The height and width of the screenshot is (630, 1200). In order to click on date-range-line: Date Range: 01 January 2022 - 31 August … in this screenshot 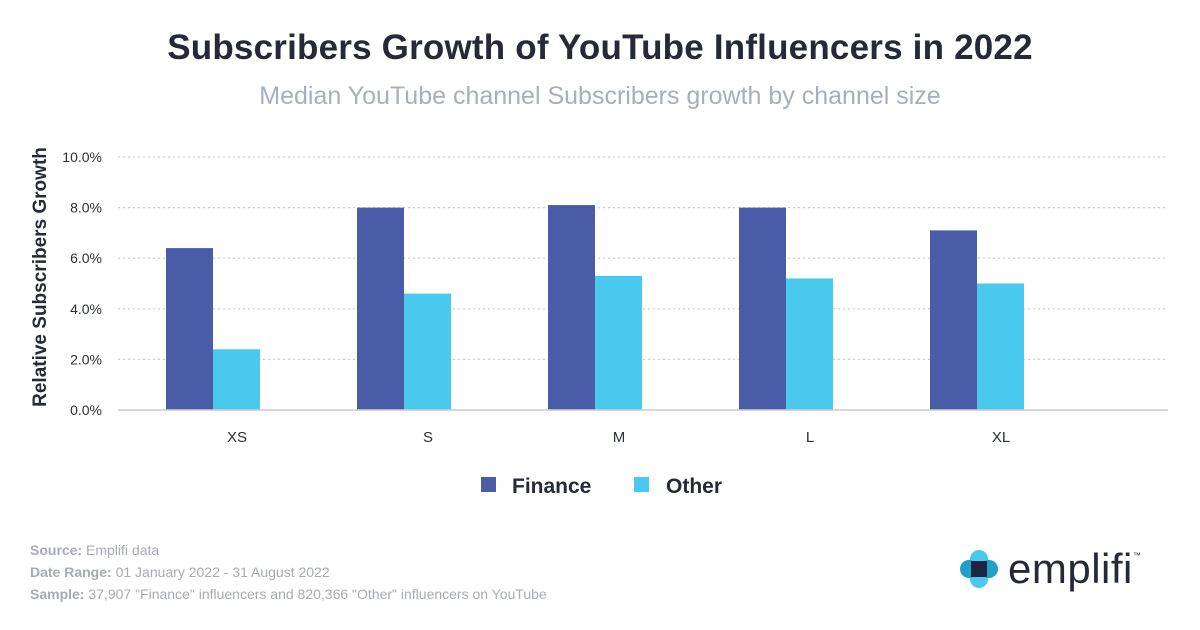, I will do `click(180, 572)`.